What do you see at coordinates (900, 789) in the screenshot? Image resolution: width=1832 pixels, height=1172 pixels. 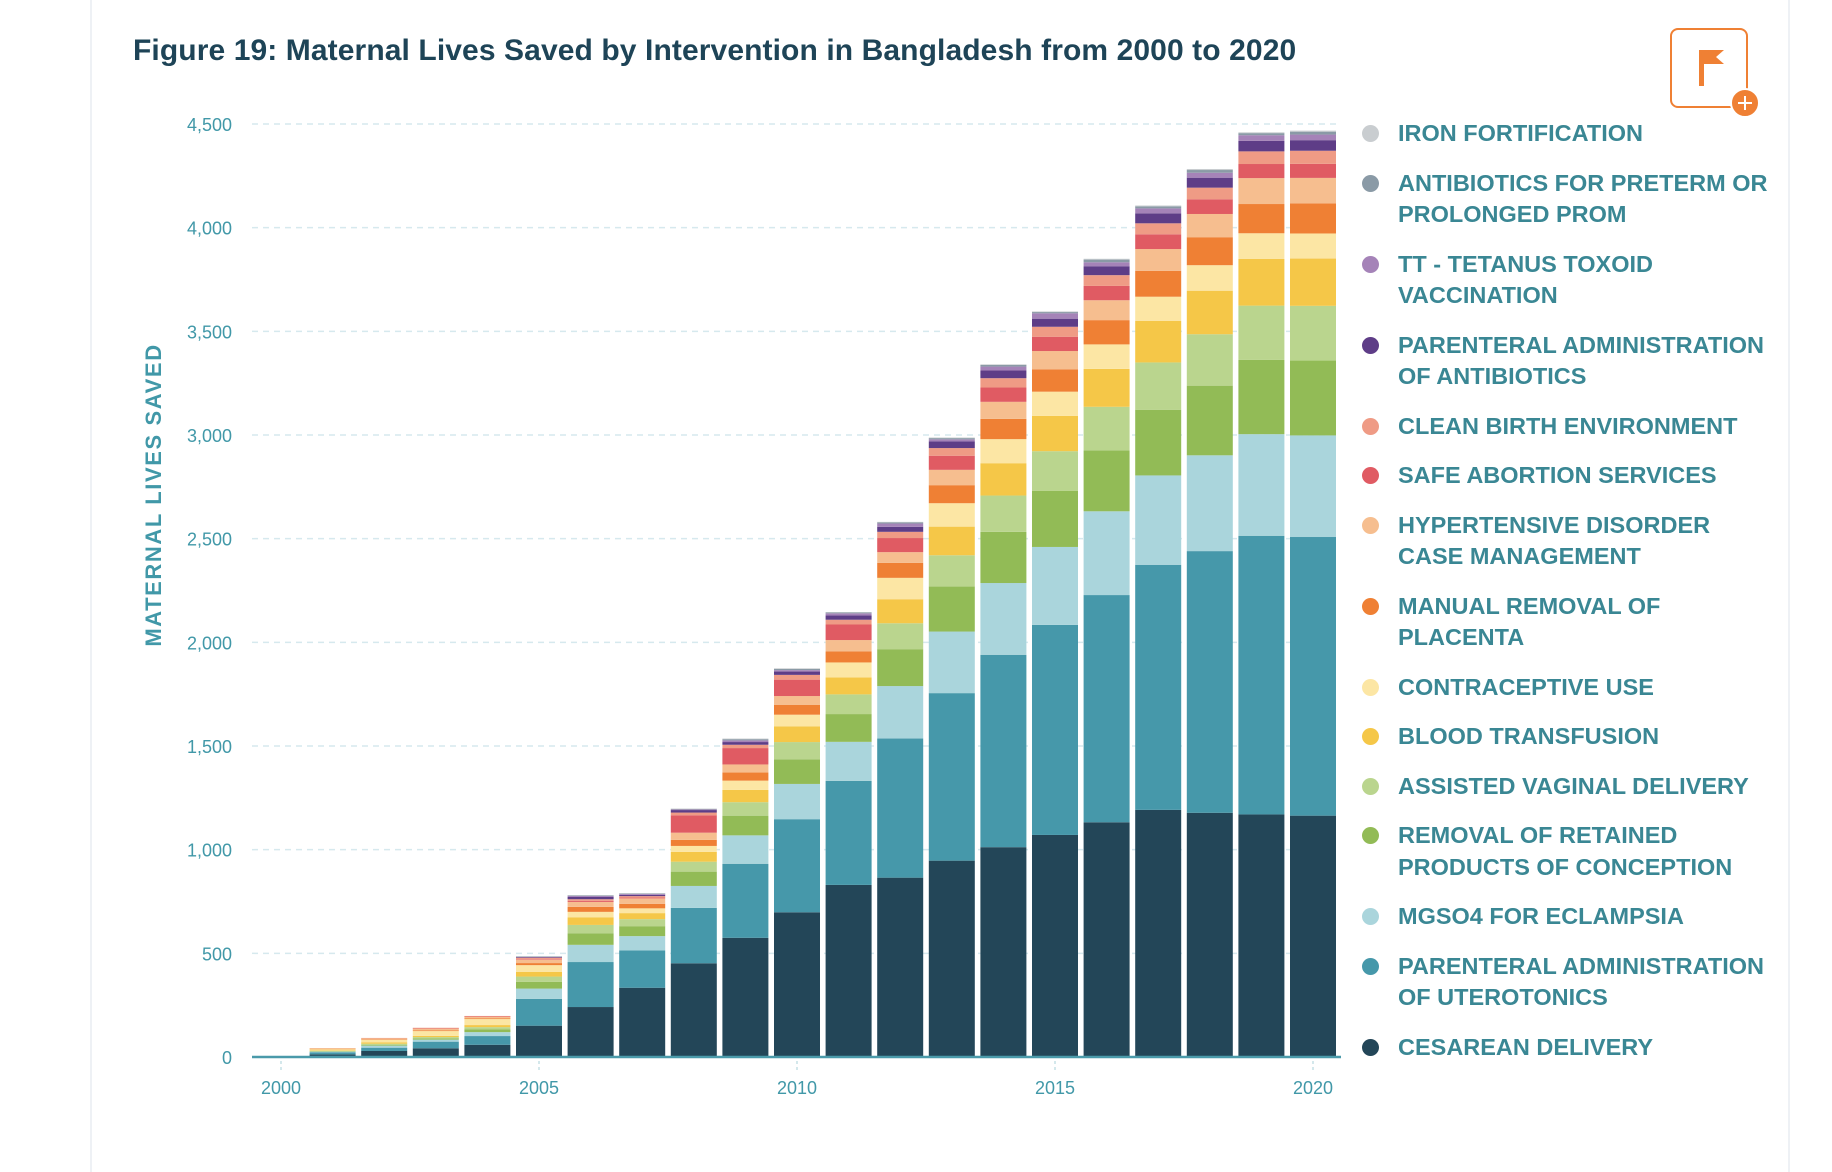 I see `bar-stack-2012` at bounding box center [900, 789].